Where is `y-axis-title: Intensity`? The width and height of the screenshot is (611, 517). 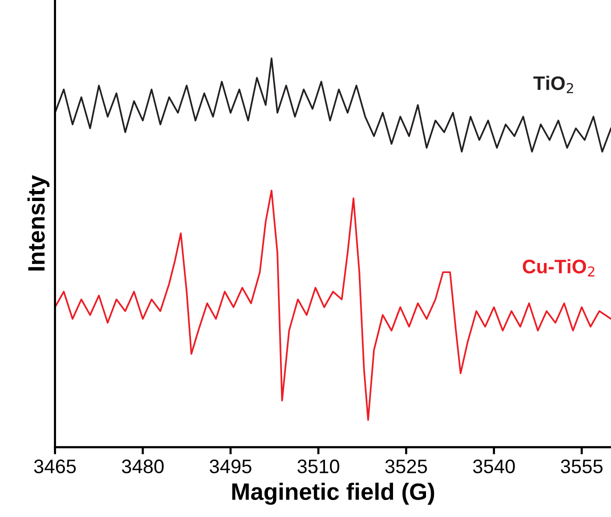
y-axis-title: Intensity is located at coordinates (38, 223).